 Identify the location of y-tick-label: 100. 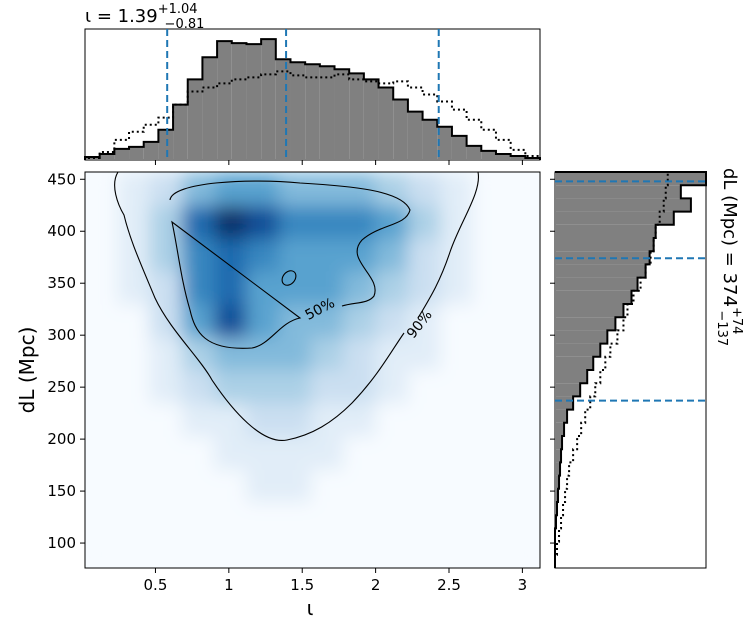
(61, 543).